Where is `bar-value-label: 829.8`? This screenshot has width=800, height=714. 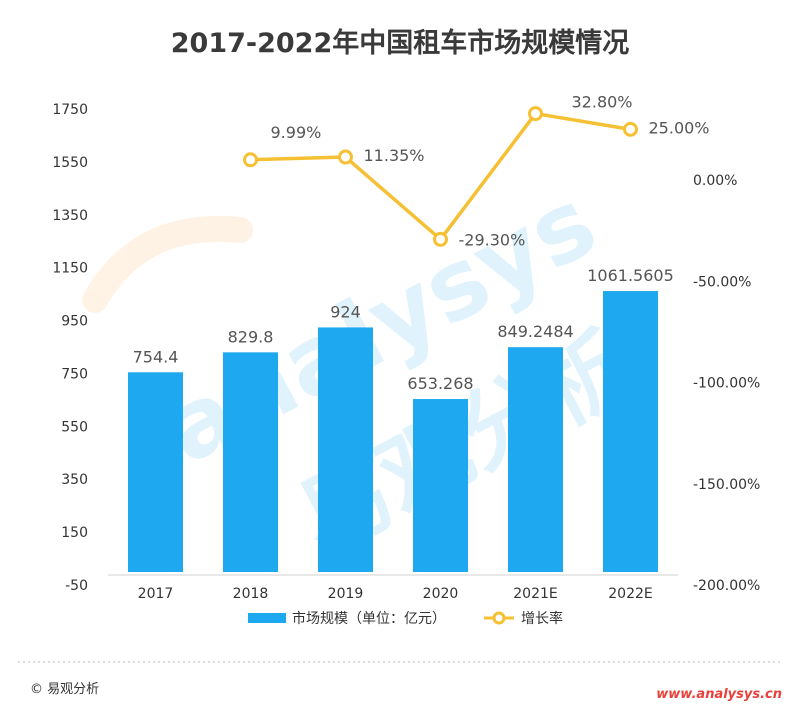
bar-value-label: 829.8 is located at coordinates (251, 336).